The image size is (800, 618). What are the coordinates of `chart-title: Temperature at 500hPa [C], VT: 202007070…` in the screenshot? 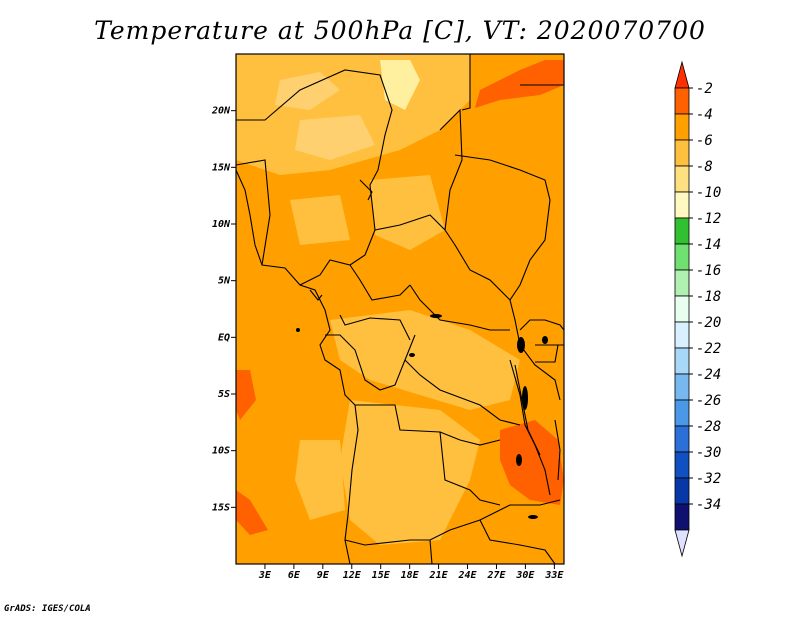 It's located at (400, 30).